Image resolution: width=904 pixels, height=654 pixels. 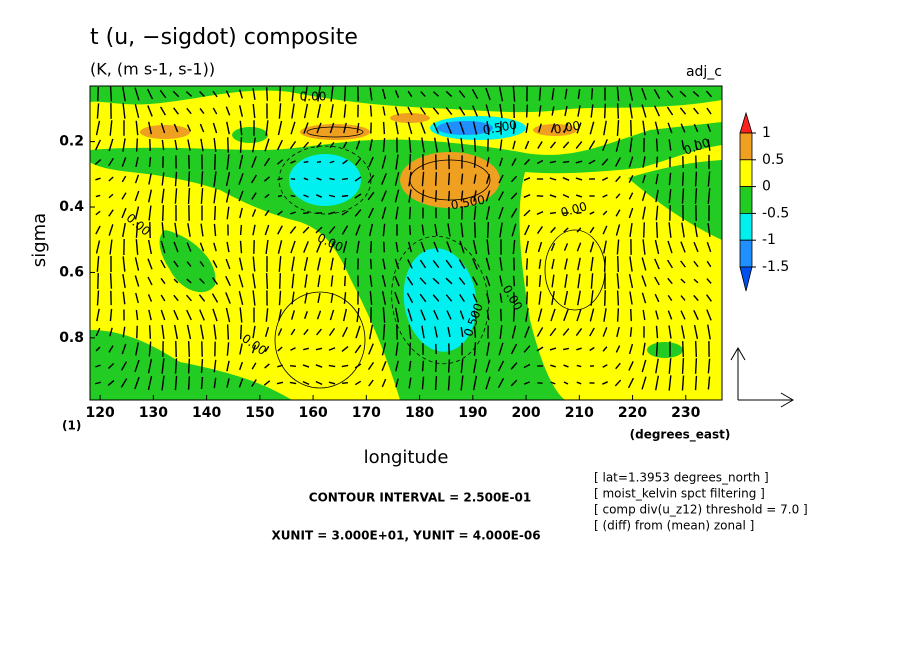 I want to click on x-tick-label: 120, so click(x=99, y=413).